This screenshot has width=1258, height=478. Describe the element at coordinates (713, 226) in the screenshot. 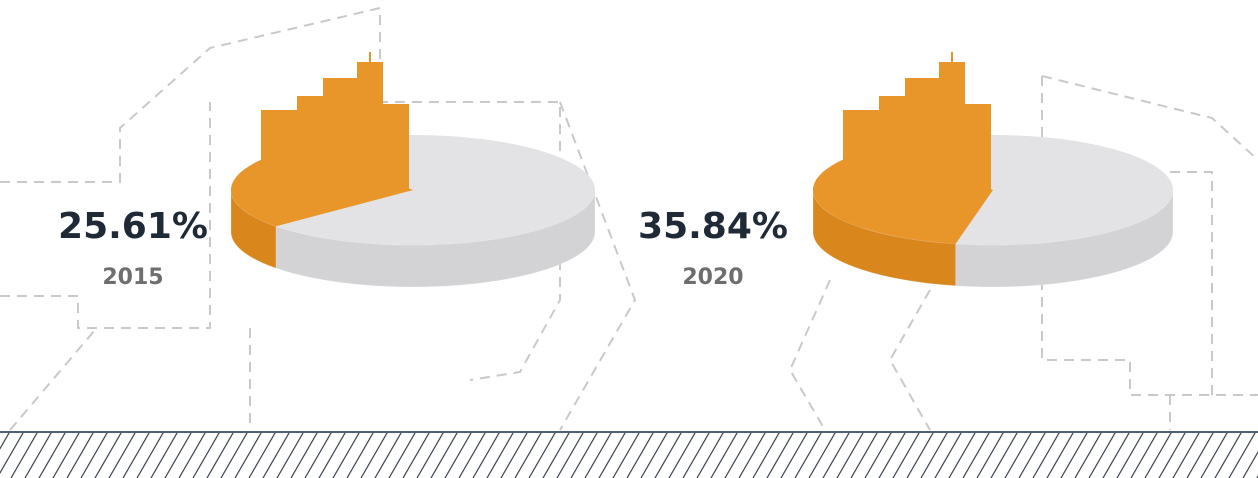

I see `value-label: 35.84%` at that location.